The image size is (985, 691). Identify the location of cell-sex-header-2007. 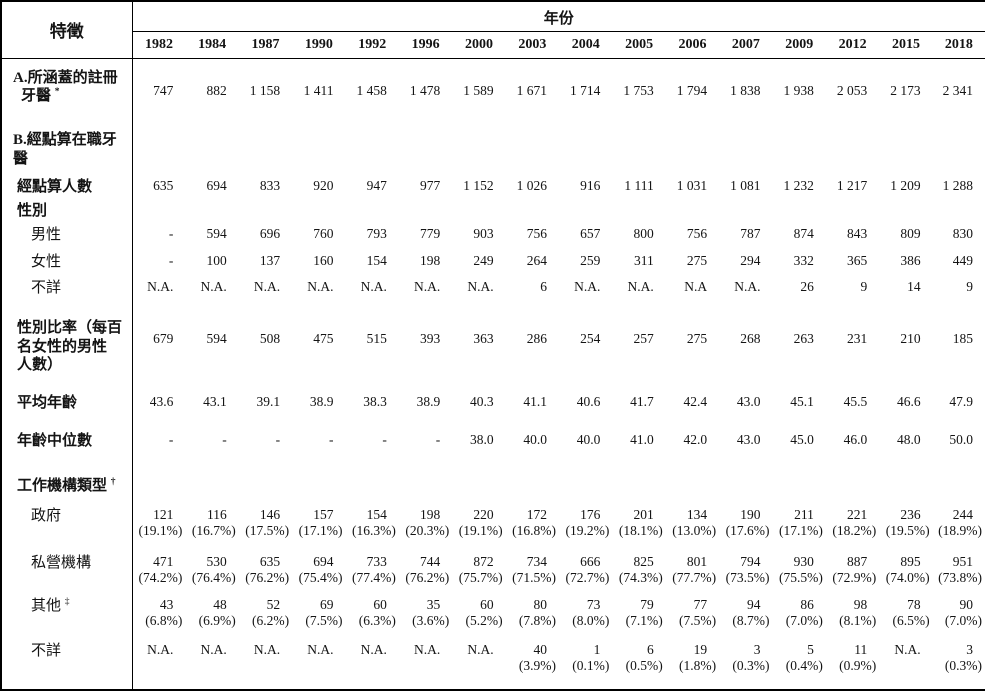
(745, 211).